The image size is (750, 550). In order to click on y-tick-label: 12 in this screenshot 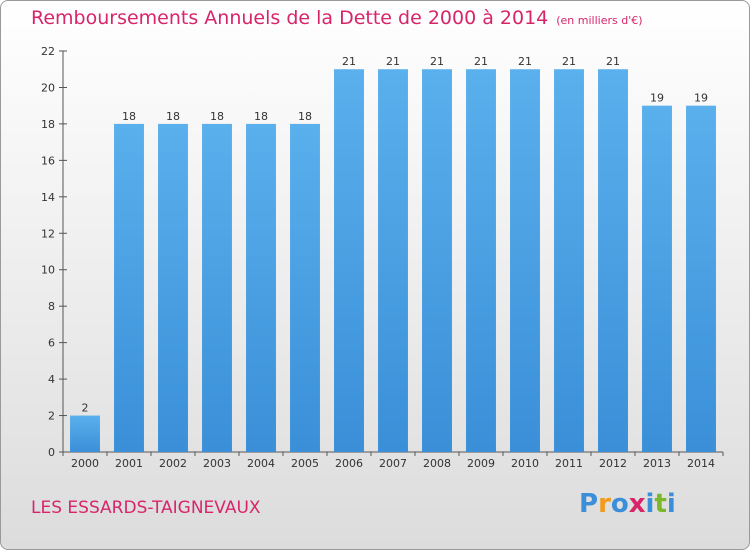, I will do `click(48, 233)`.